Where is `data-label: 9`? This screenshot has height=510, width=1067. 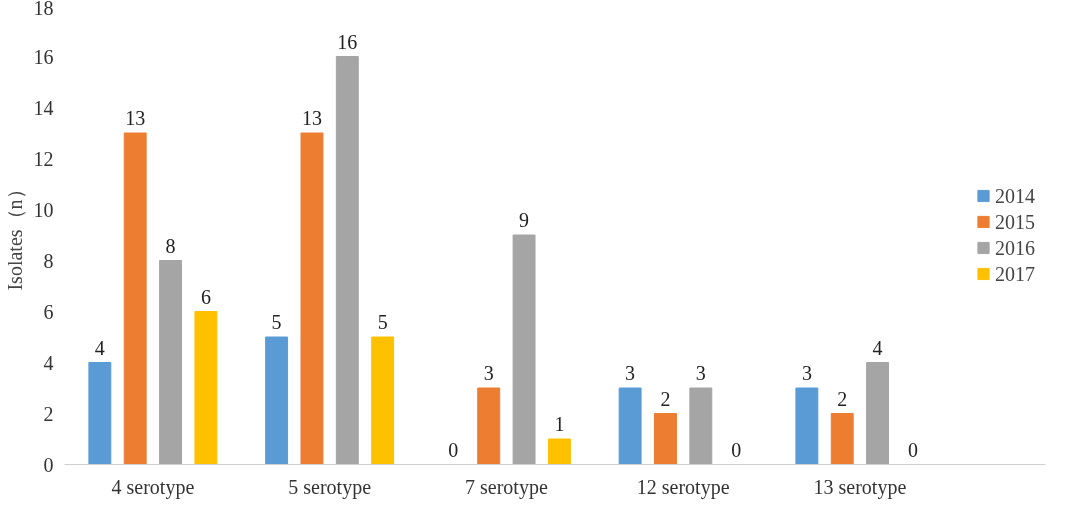 data-label: 9 is located at coordinates (524, 220).